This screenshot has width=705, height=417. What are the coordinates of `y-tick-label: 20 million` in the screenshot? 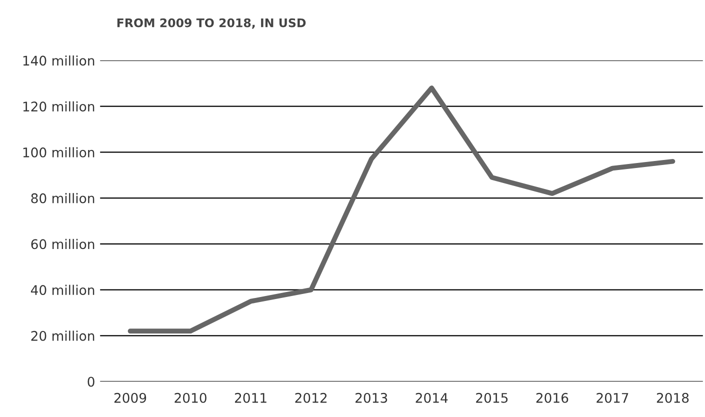 It's located at (62, 335).